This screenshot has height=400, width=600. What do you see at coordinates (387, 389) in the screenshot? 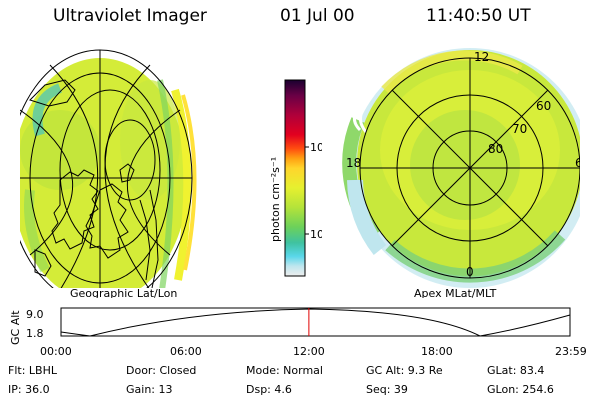
I see `info-seq: Seq: 39` at bounding box center [387, 389].